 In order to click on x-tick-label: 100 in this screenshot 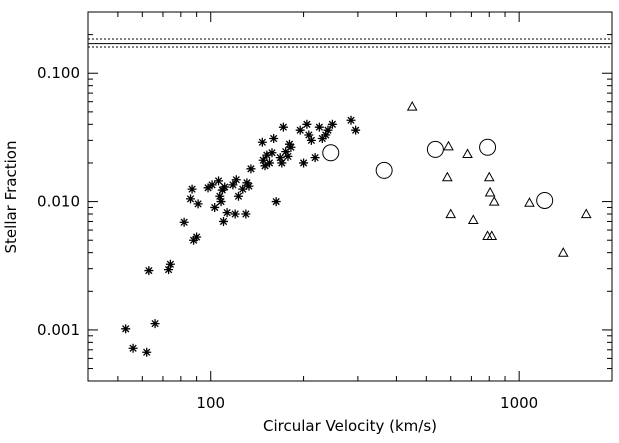, I will do `click(210, 403)`.